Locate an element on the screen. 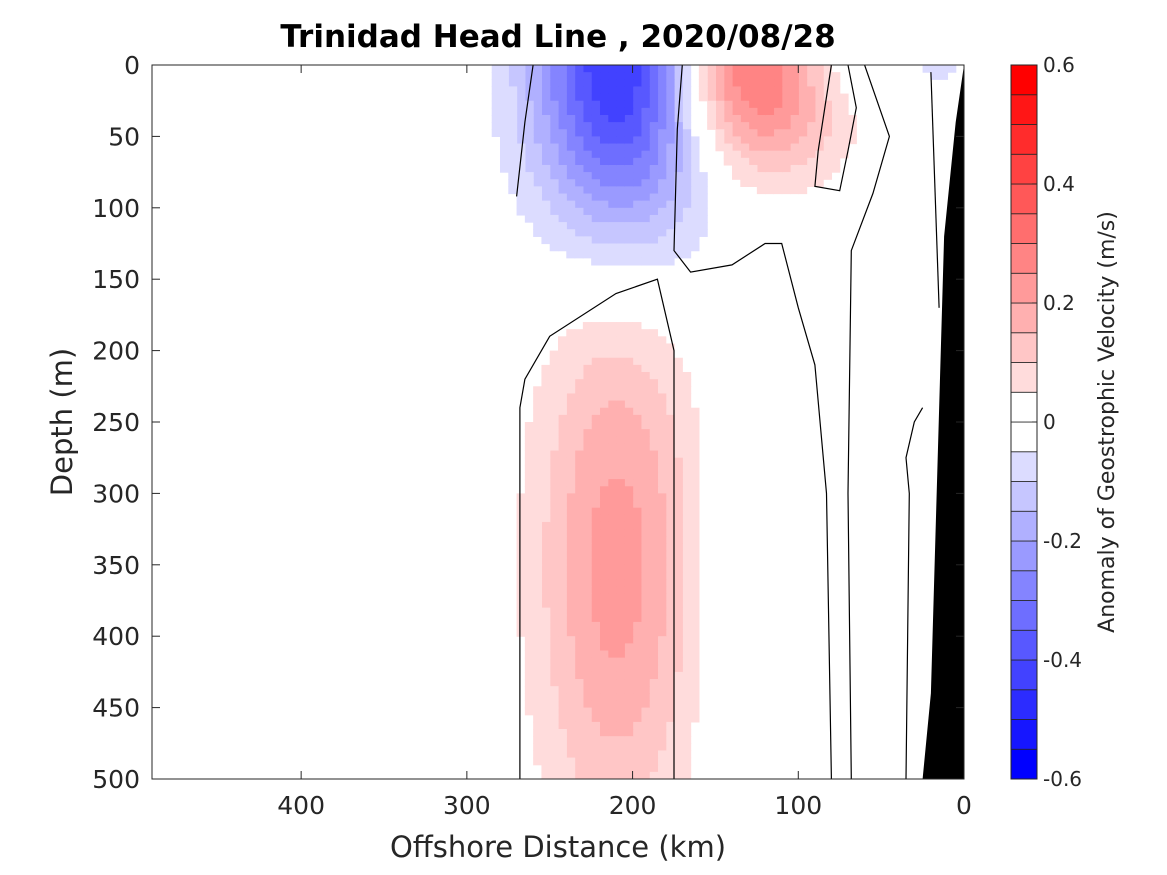 This screenshot has height=875, width=1167. colorbar-tick-label: 0.2 is located at coordinates (1059, 303).